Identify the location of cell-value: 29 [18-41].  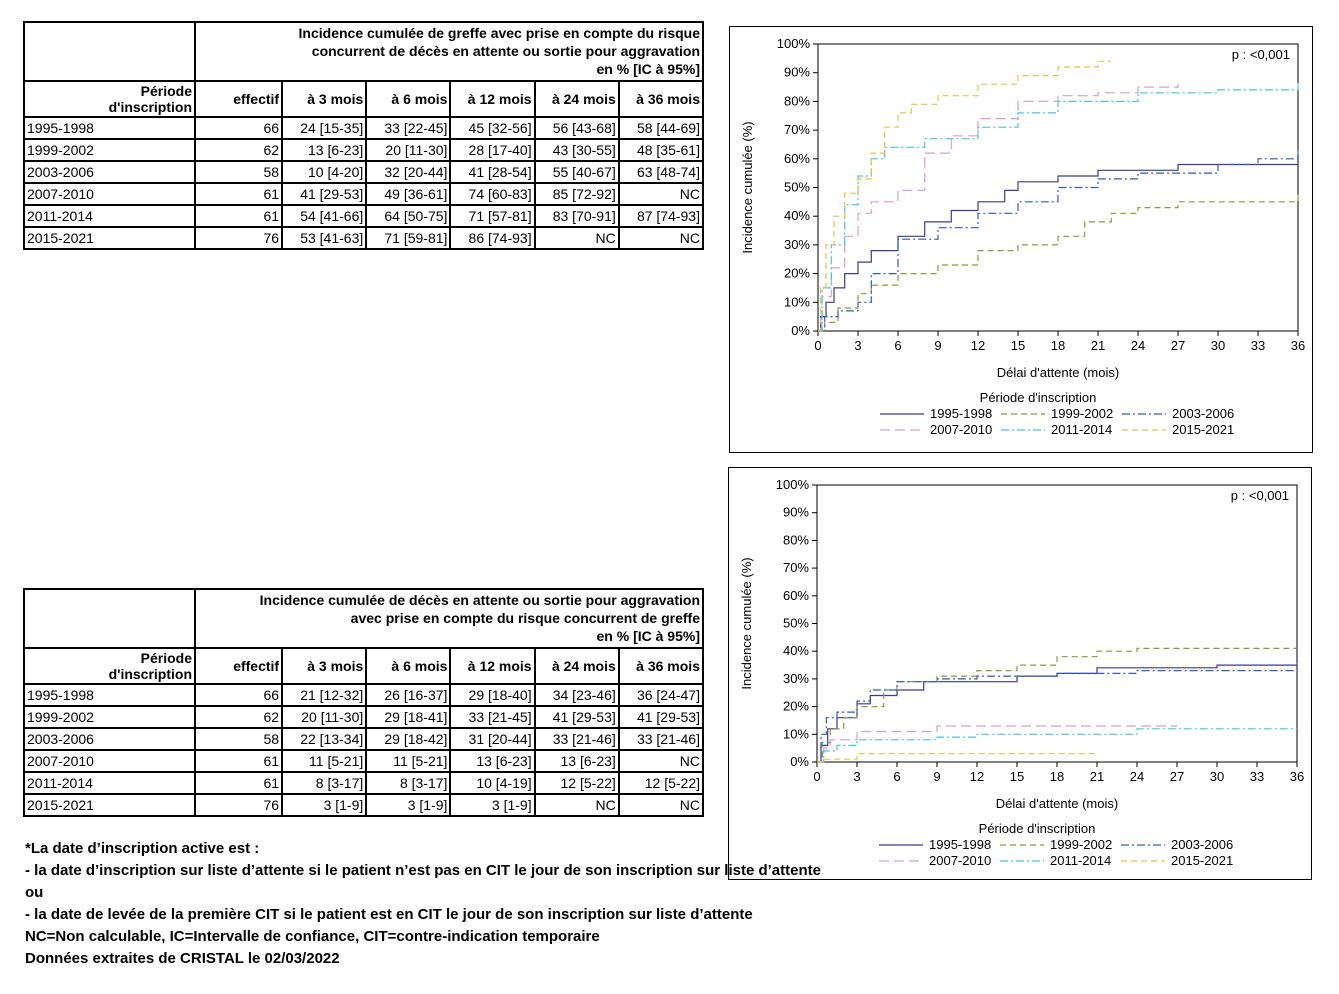
(408, 717).